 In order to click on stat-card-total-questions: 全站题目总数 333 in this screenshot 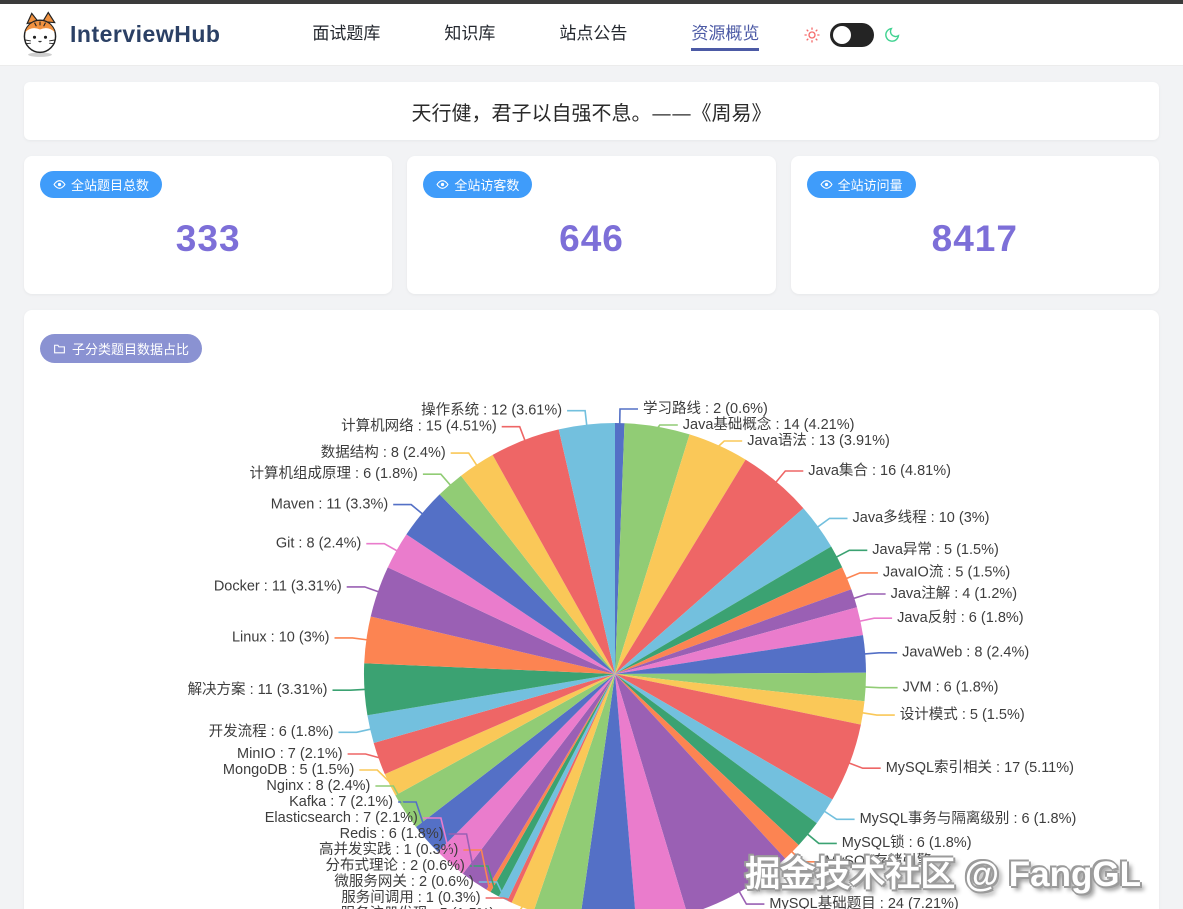, I will do `click(208, 225)`.